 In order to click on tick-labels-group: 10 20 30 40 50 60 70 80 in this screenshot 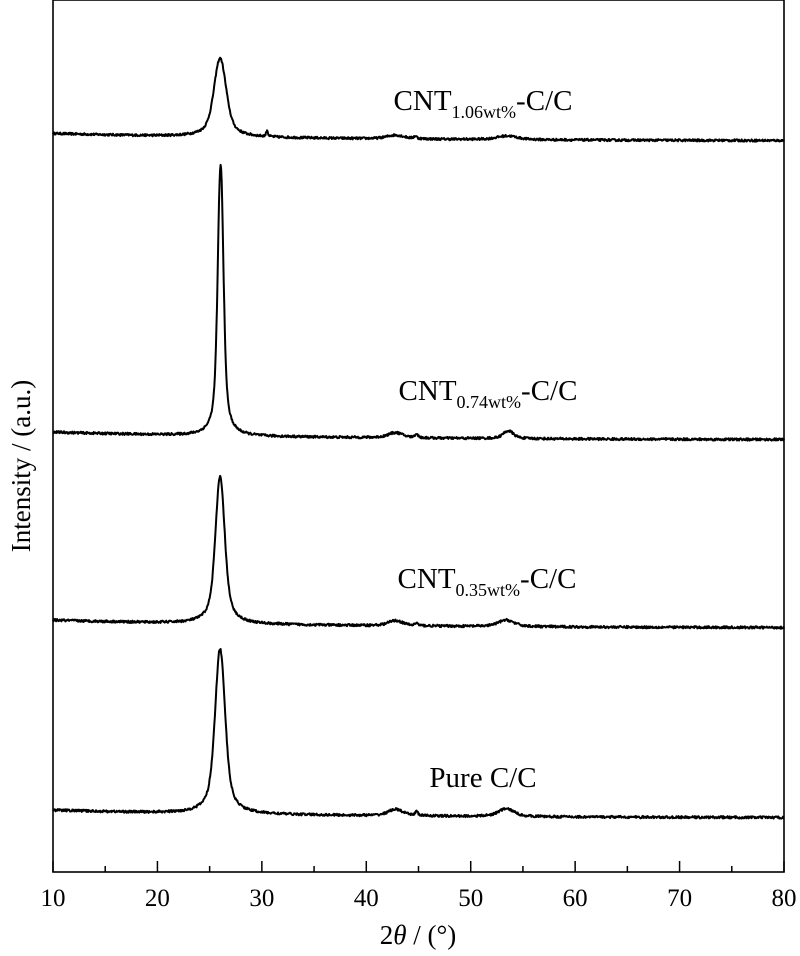, I will do `click(419, 898)`.